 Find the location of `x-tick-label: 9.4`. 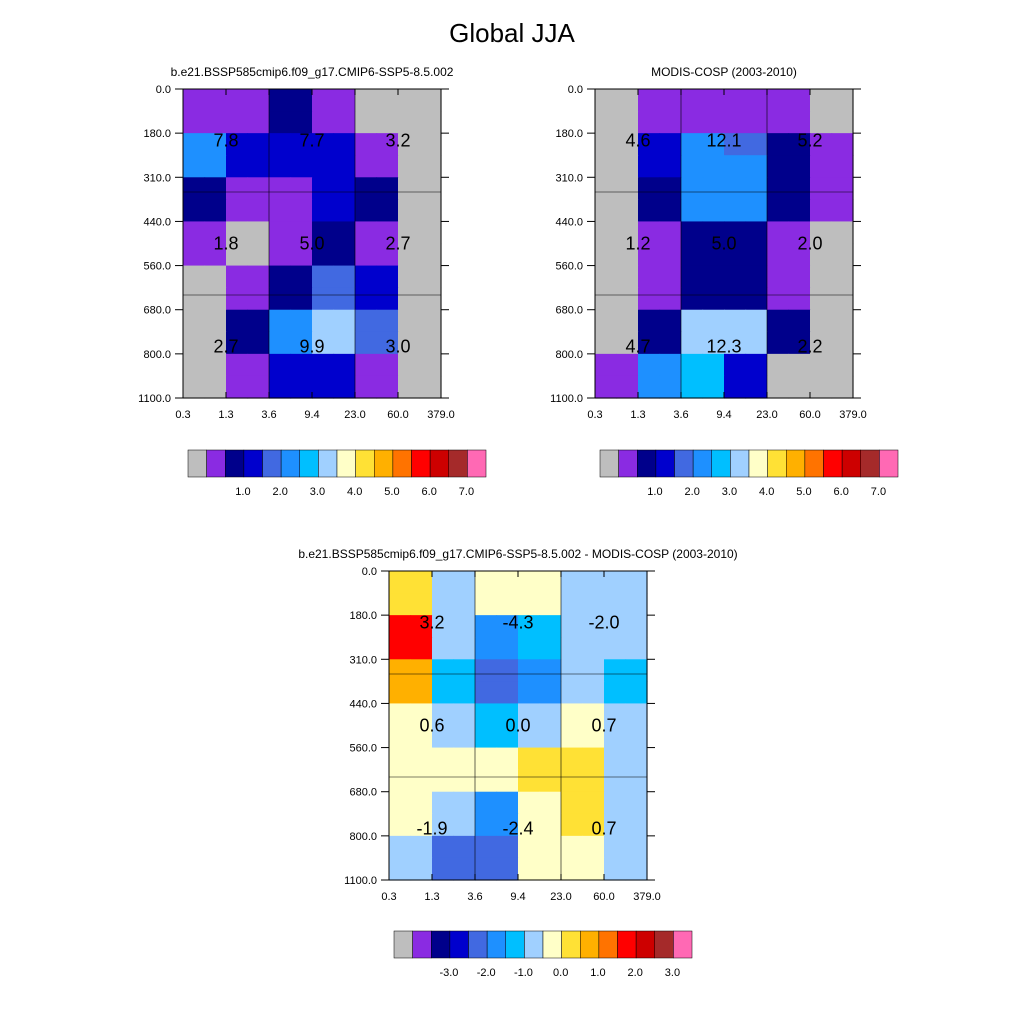

x-tick-label: 9.4 is located at coordinates (311, 415).